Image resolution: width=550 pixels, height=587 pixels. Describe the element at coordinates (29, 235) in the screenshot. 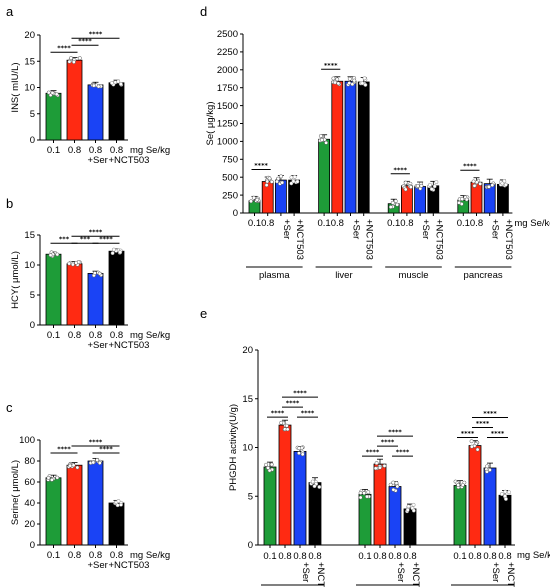

I see `y-tick-label: 15` at that location.